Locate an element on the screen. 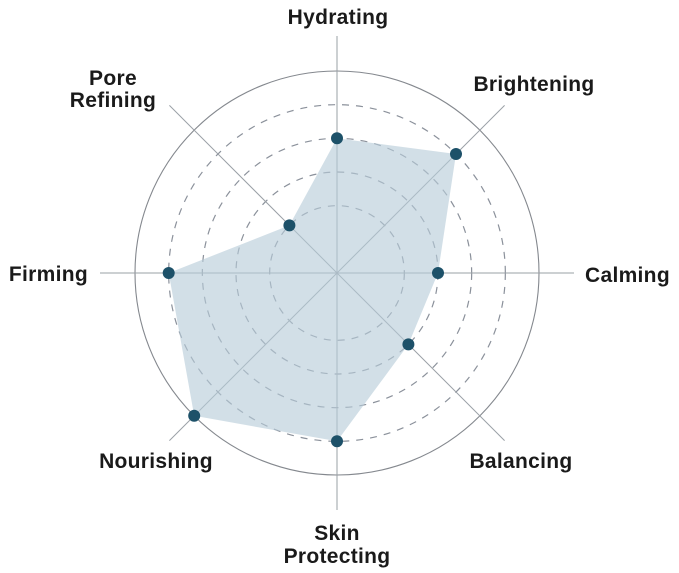  axis-label-line: Calming is located at coordinates (627, 275).